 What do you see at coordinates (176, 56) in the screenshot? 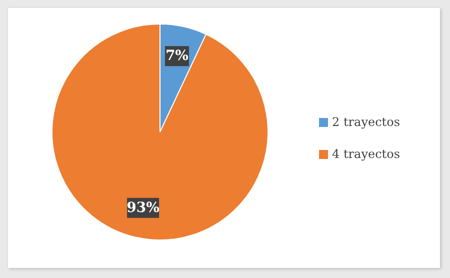
I see `data-label: 7%` at bounding box center [176, 56].